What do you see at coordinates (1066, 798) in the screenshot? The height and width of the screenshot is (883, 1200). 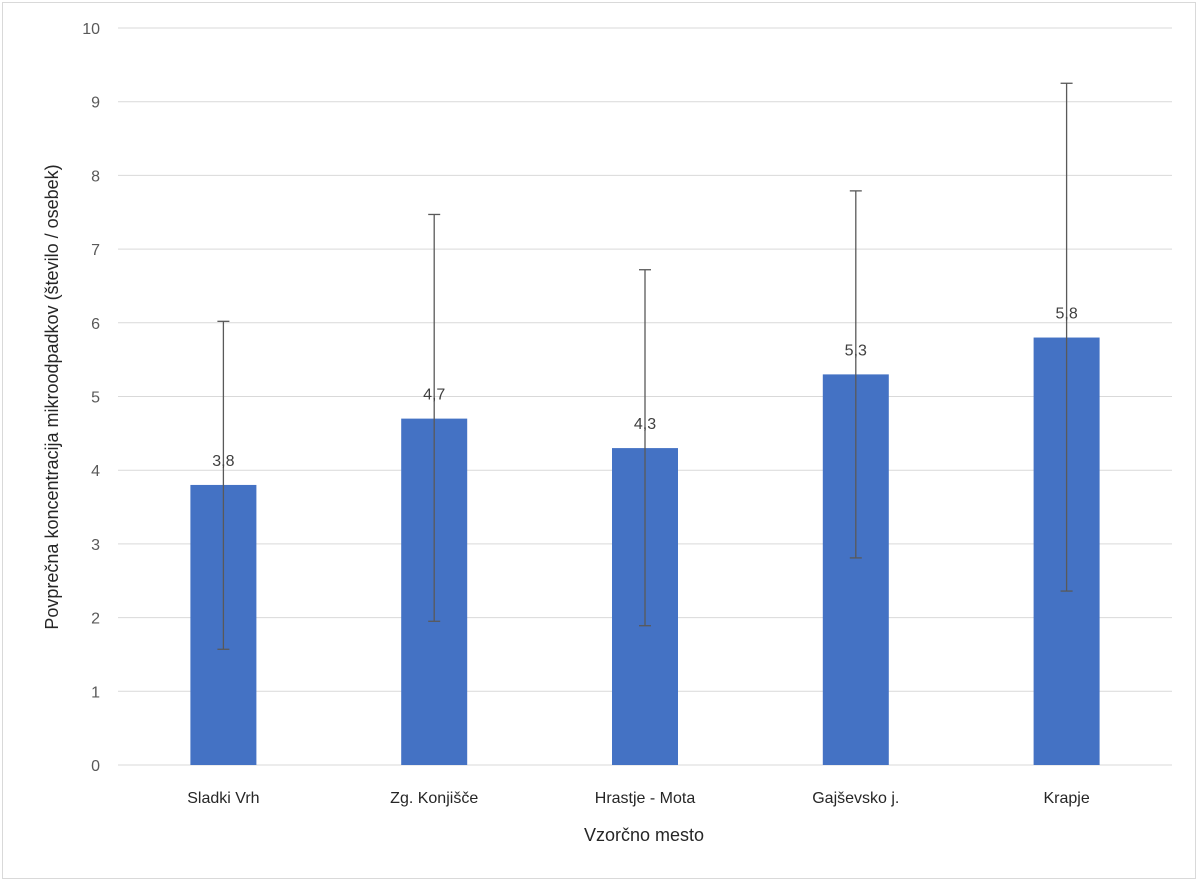 I see `category-label: Krapje` at bounding box center [1066, 798].